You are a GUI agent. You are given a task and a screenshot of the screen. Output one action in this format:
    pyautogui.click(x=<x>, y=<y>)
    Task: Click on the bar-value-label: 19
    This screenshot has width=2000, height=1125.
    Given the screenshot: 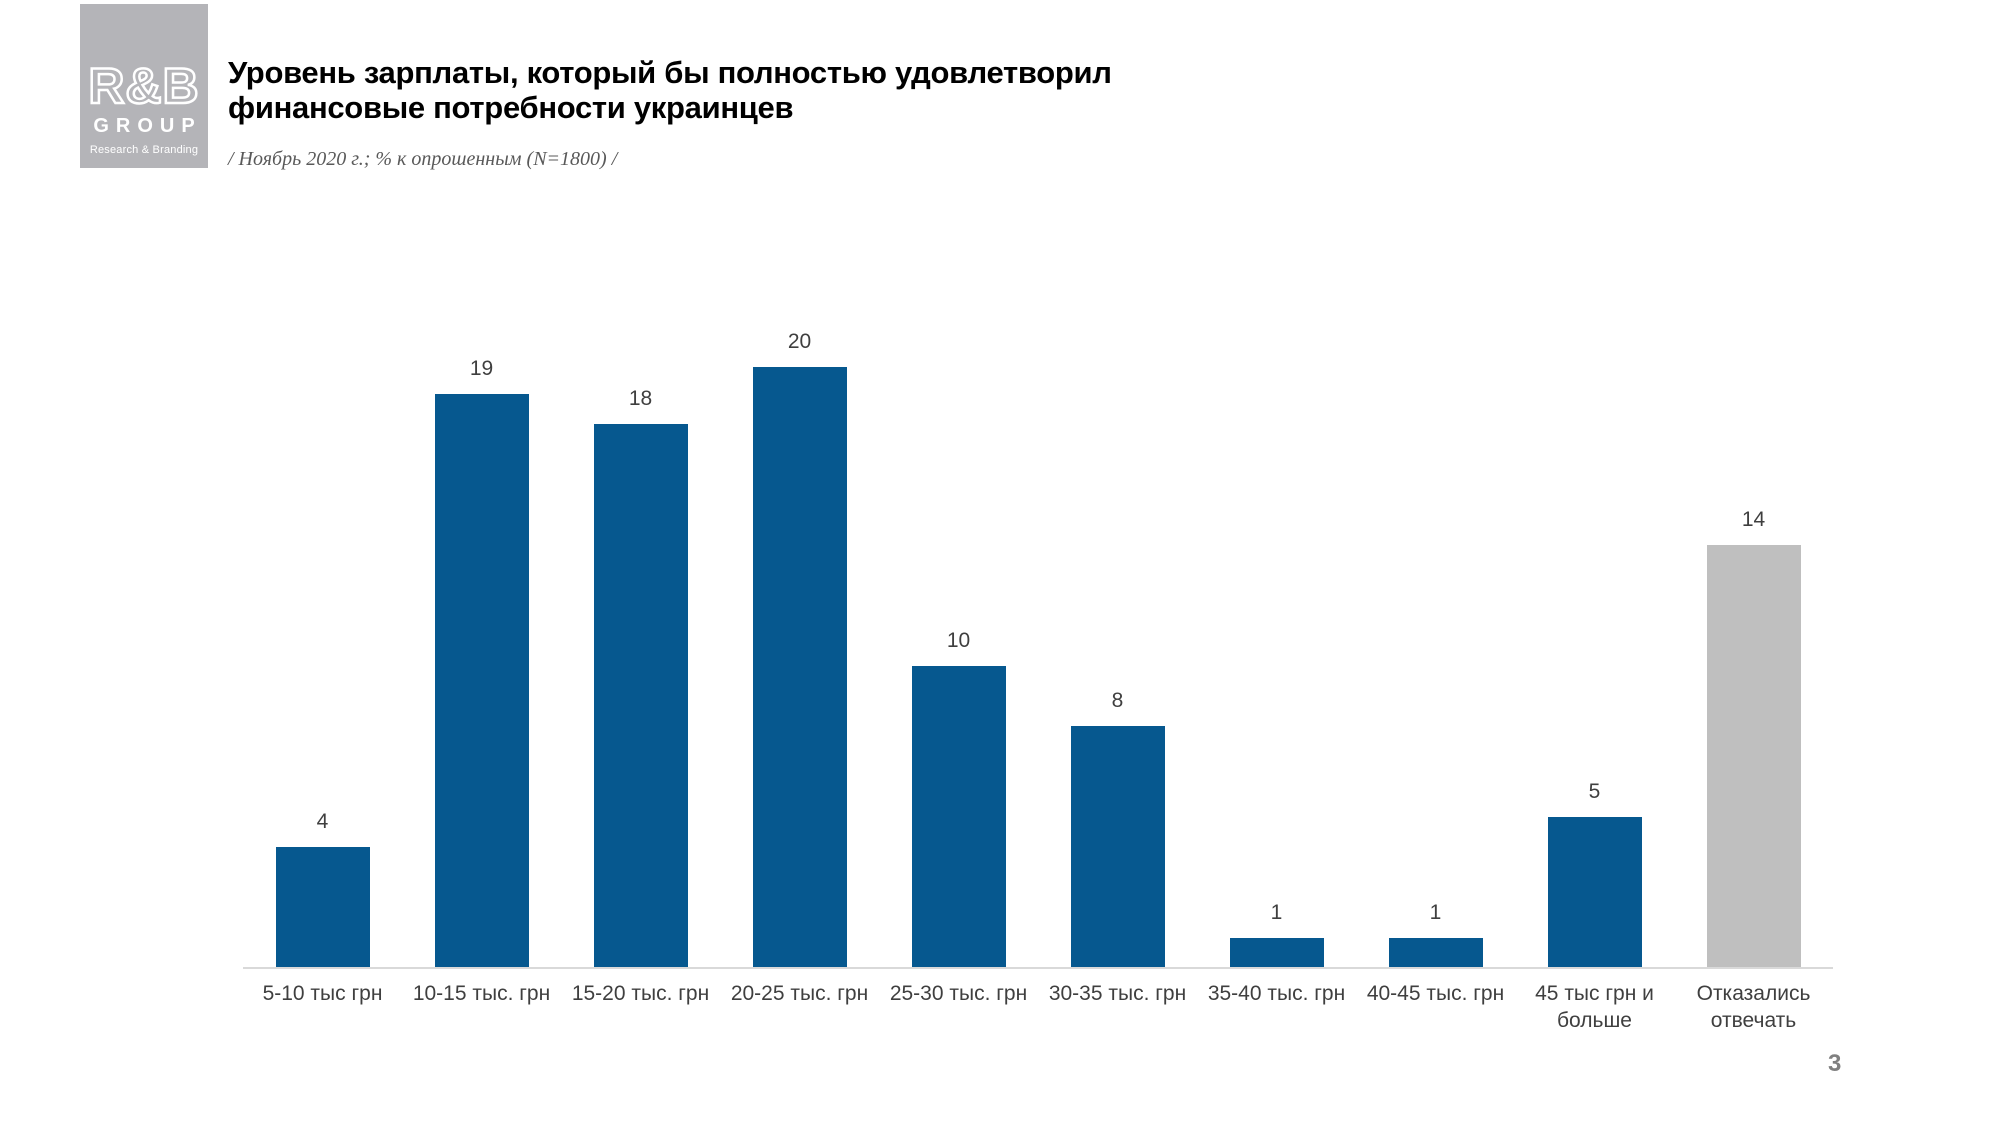 What is the action you would take?
    pyautogui.click(x=481, y=369)
    